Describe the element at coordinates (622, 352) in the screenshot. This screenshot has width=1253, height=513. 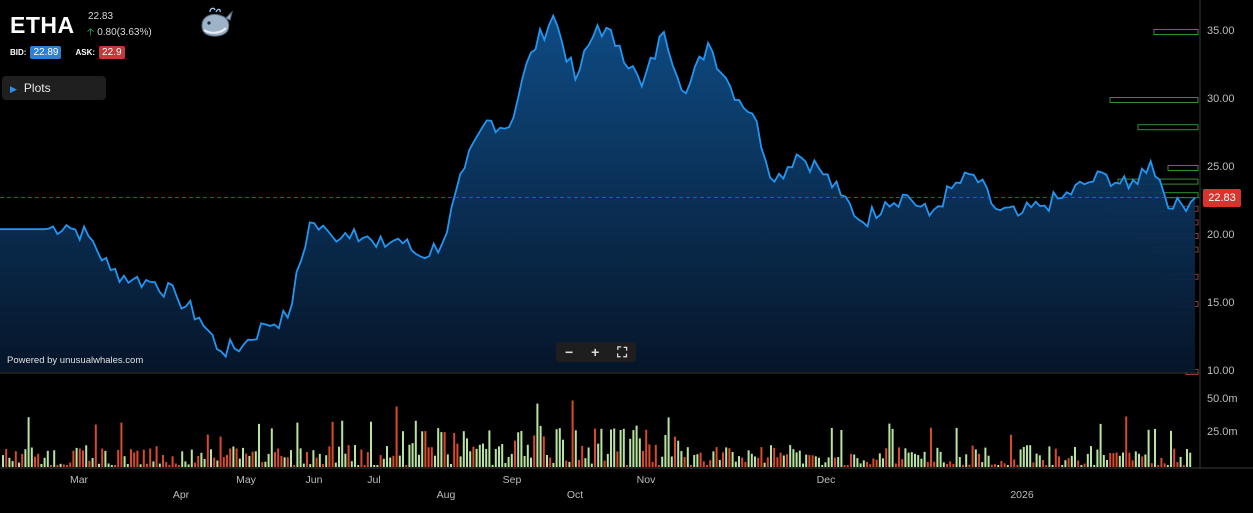
I see `fullscreen-icon: ⛶` at that location.